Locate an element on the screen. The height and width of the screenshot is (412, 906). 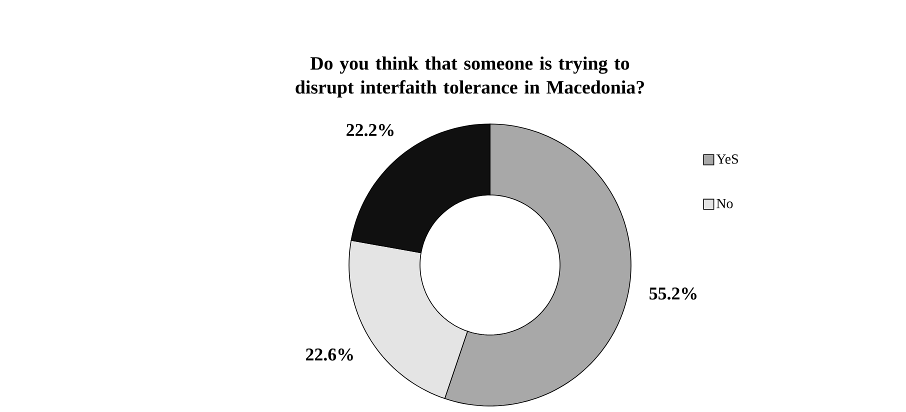
legend-label: No is located at coordinates (724, 203).